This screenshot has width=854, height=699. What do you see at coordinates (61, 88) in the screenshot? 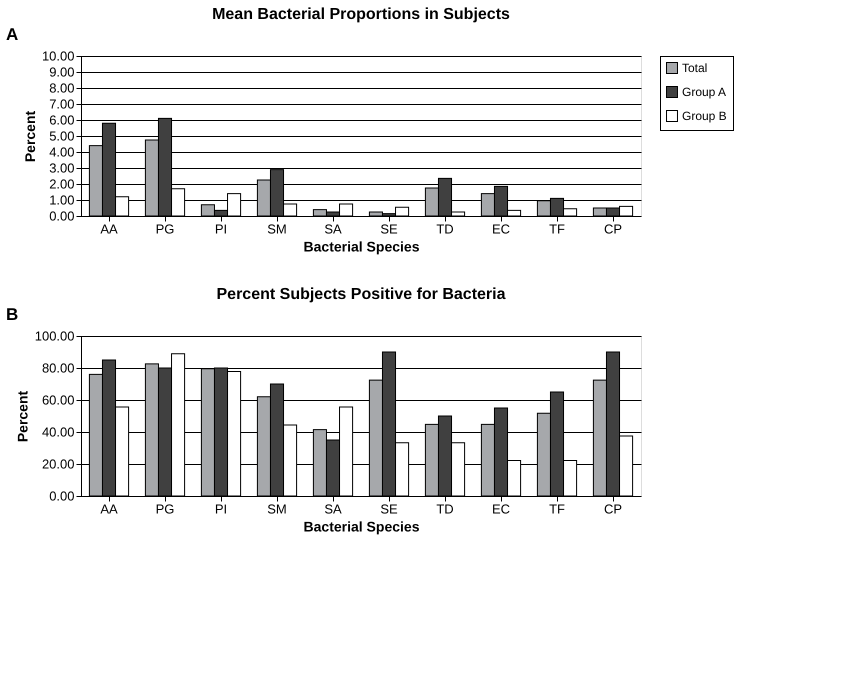
I see `y-tick-label: 8.00` at bounding box center [61, 88].